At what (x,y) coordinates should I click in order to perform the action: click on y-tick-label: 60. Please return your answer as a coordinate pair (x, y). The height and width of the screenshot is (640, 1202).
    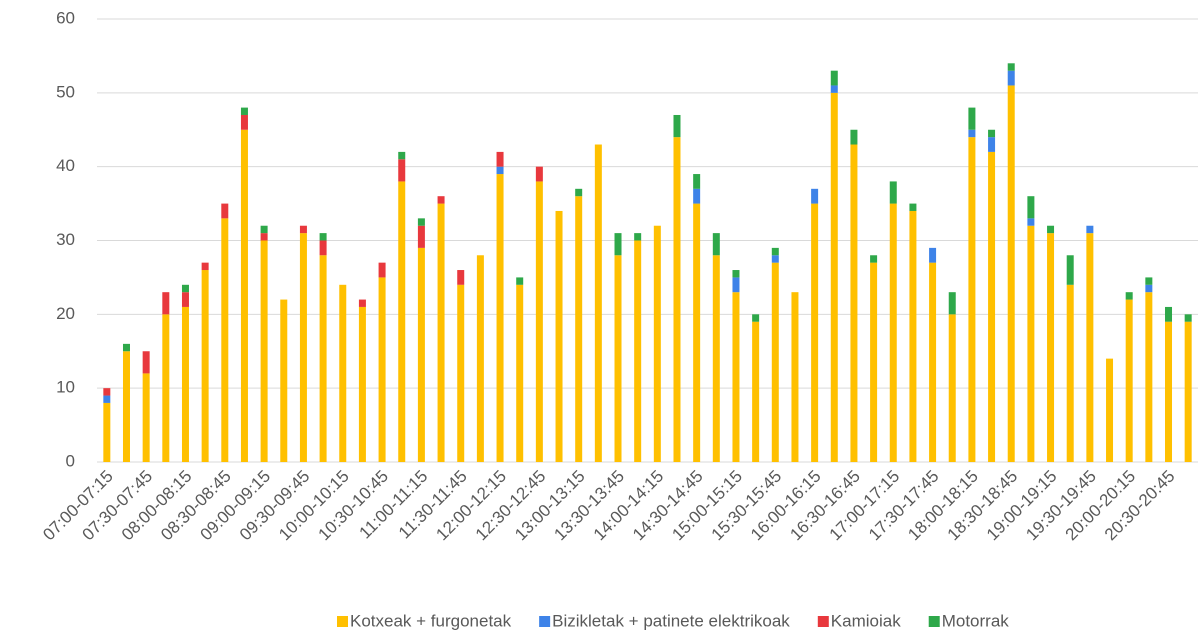
    Looking at the image, I should click on (65, 17).